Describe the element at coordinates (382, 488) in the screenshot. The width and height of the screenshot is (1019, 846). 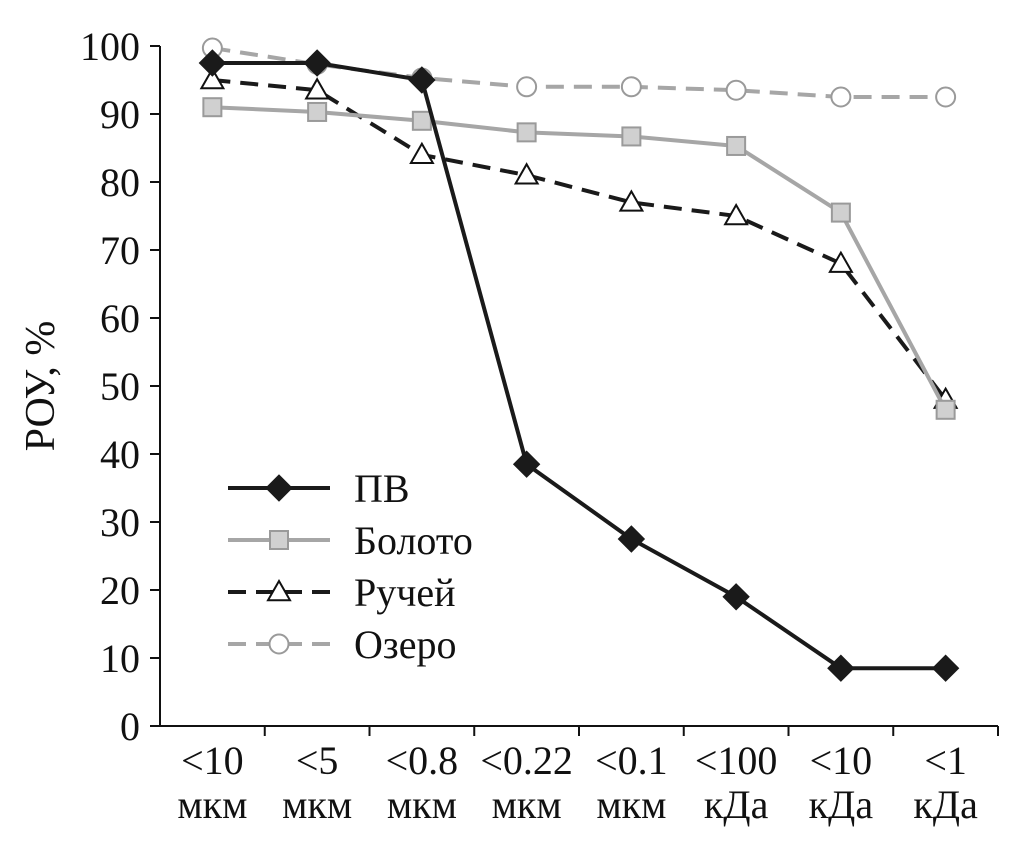
I see `legend-label: ПВ` at that location.